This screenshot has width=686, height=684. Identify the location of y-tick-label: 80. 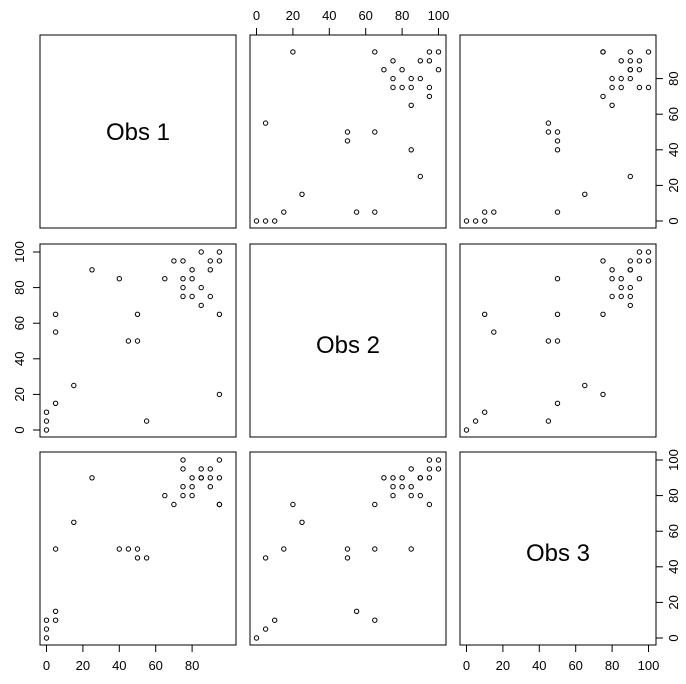
(673, 78).